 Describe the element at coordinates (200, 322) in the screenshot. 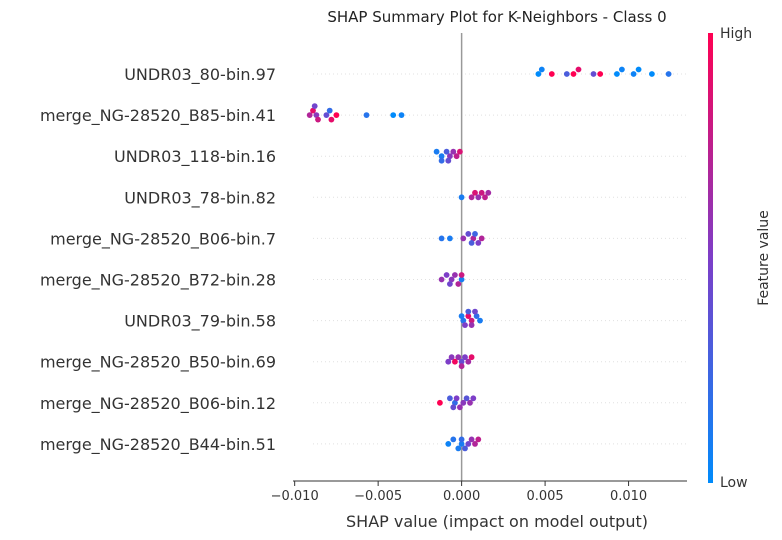

I see `feature-label: UNDR03_79-bin.58` at that location.